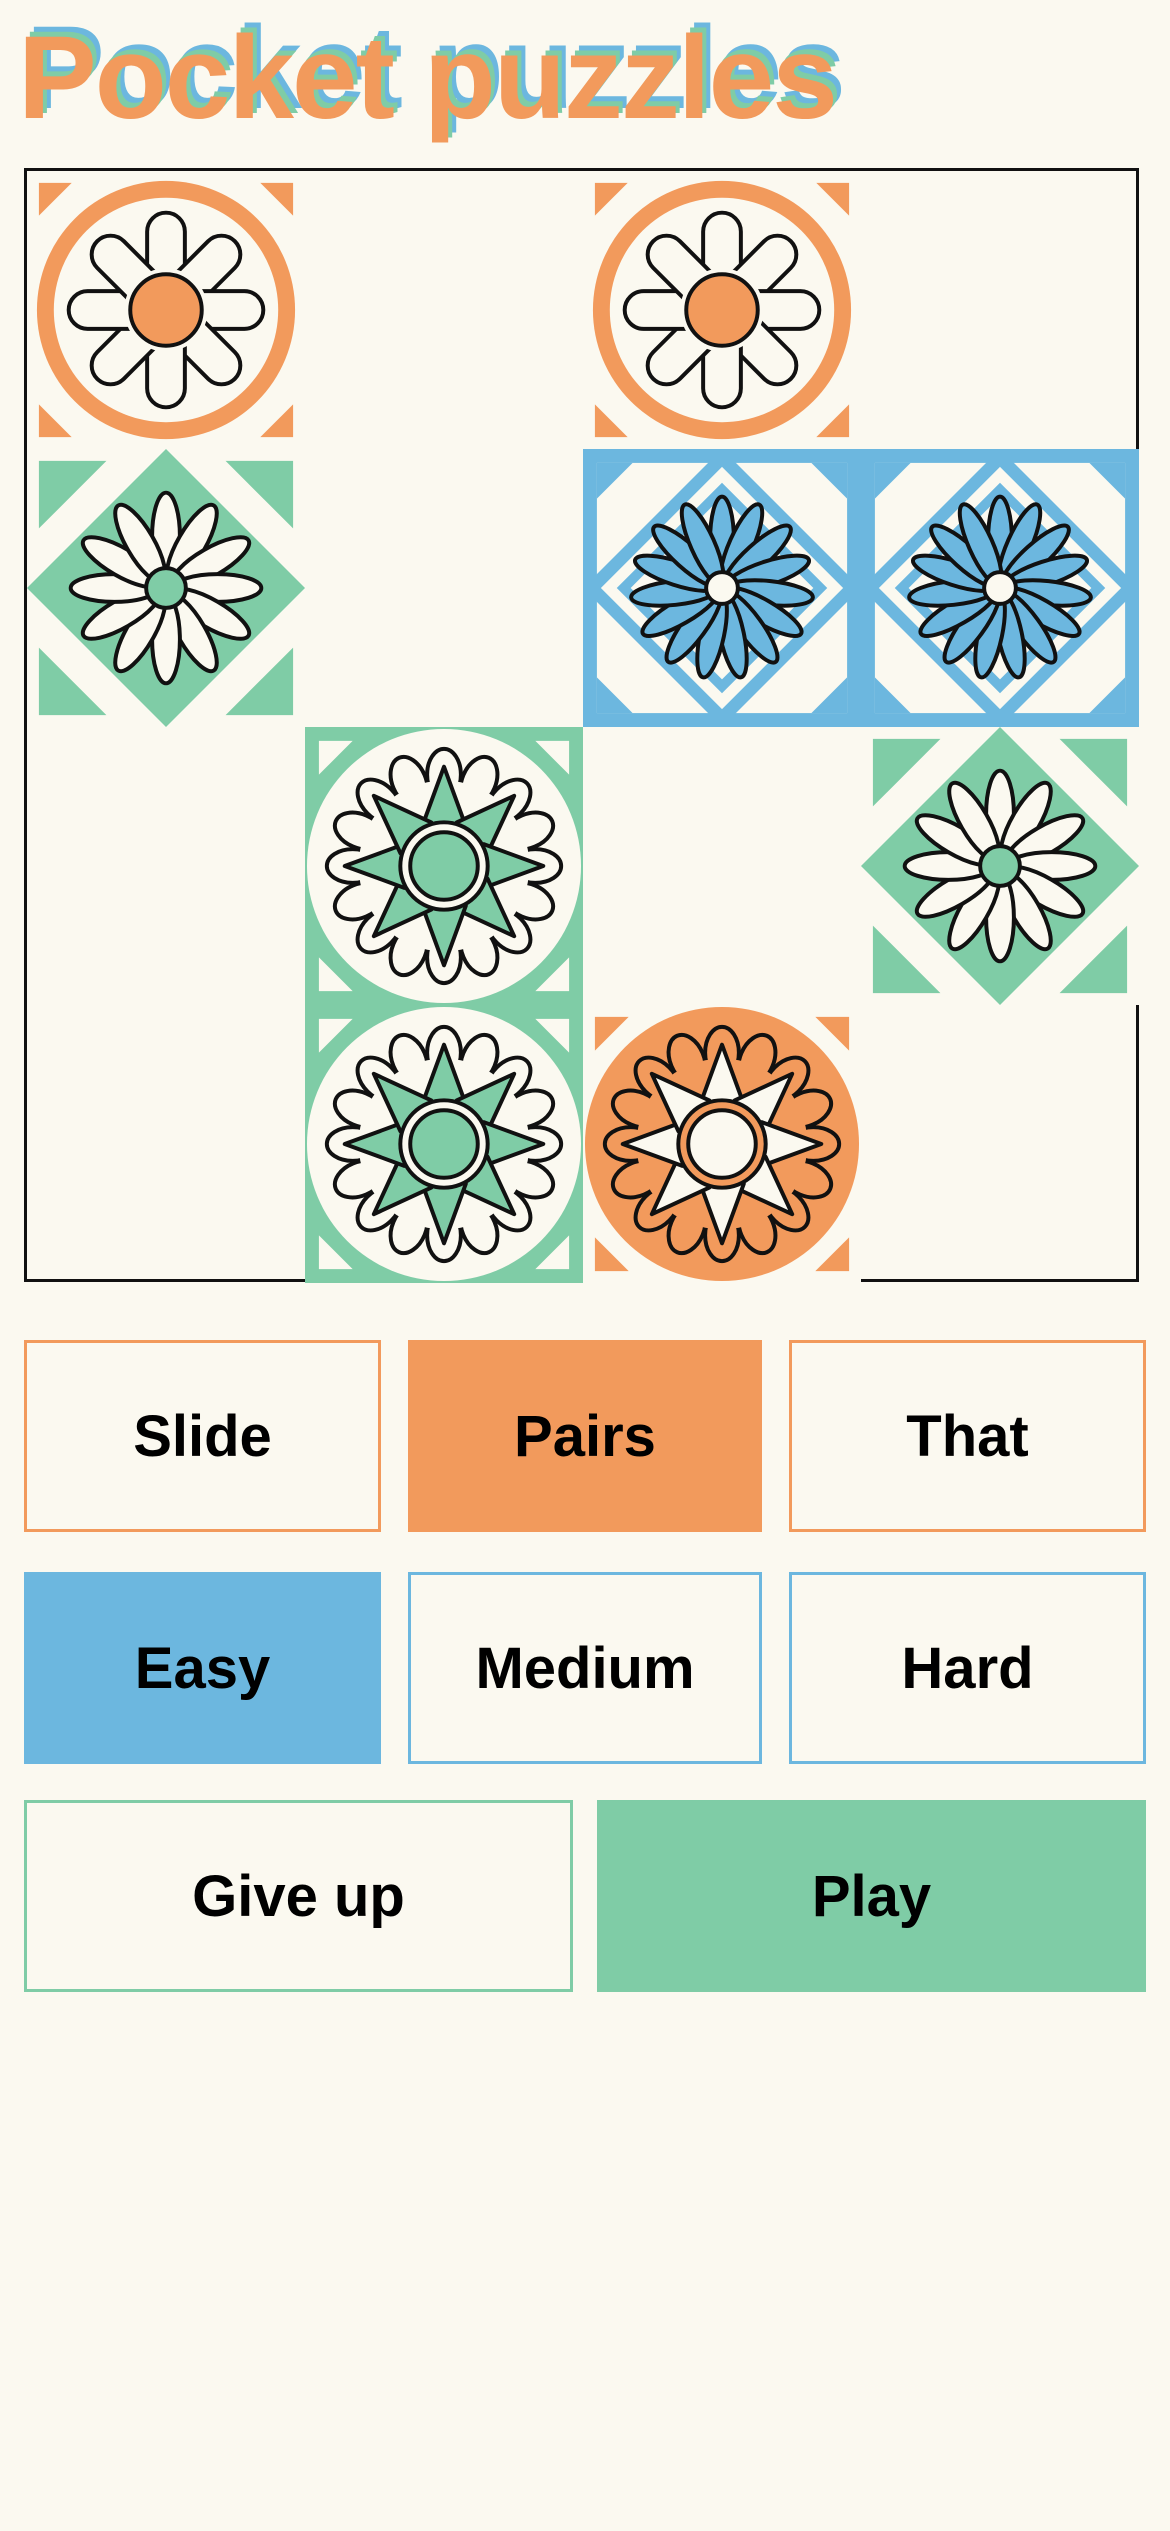 This screenshot has width=1170, height=2531. I want to click on play-button: Play, so click(871, 1896).